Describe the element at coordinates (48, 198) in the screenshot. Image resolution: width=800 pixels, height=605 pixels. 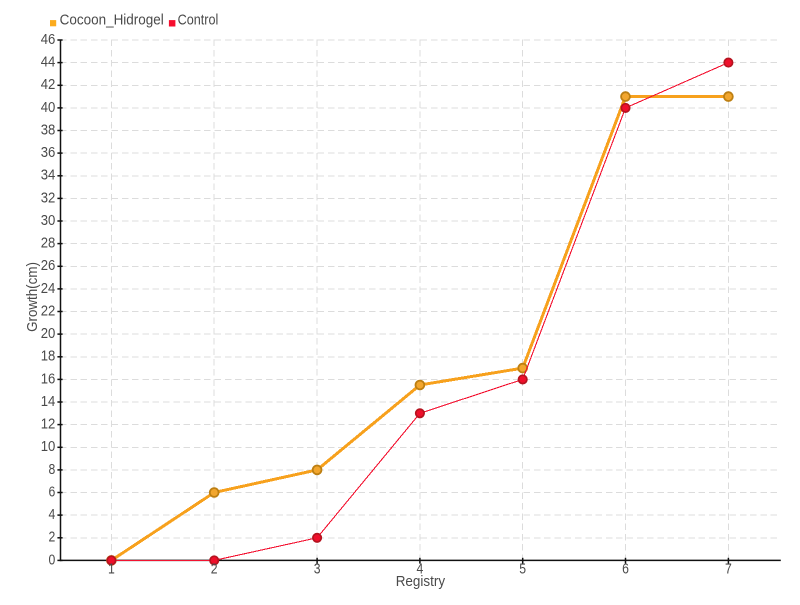
I see `svg-text: 32` at that location.